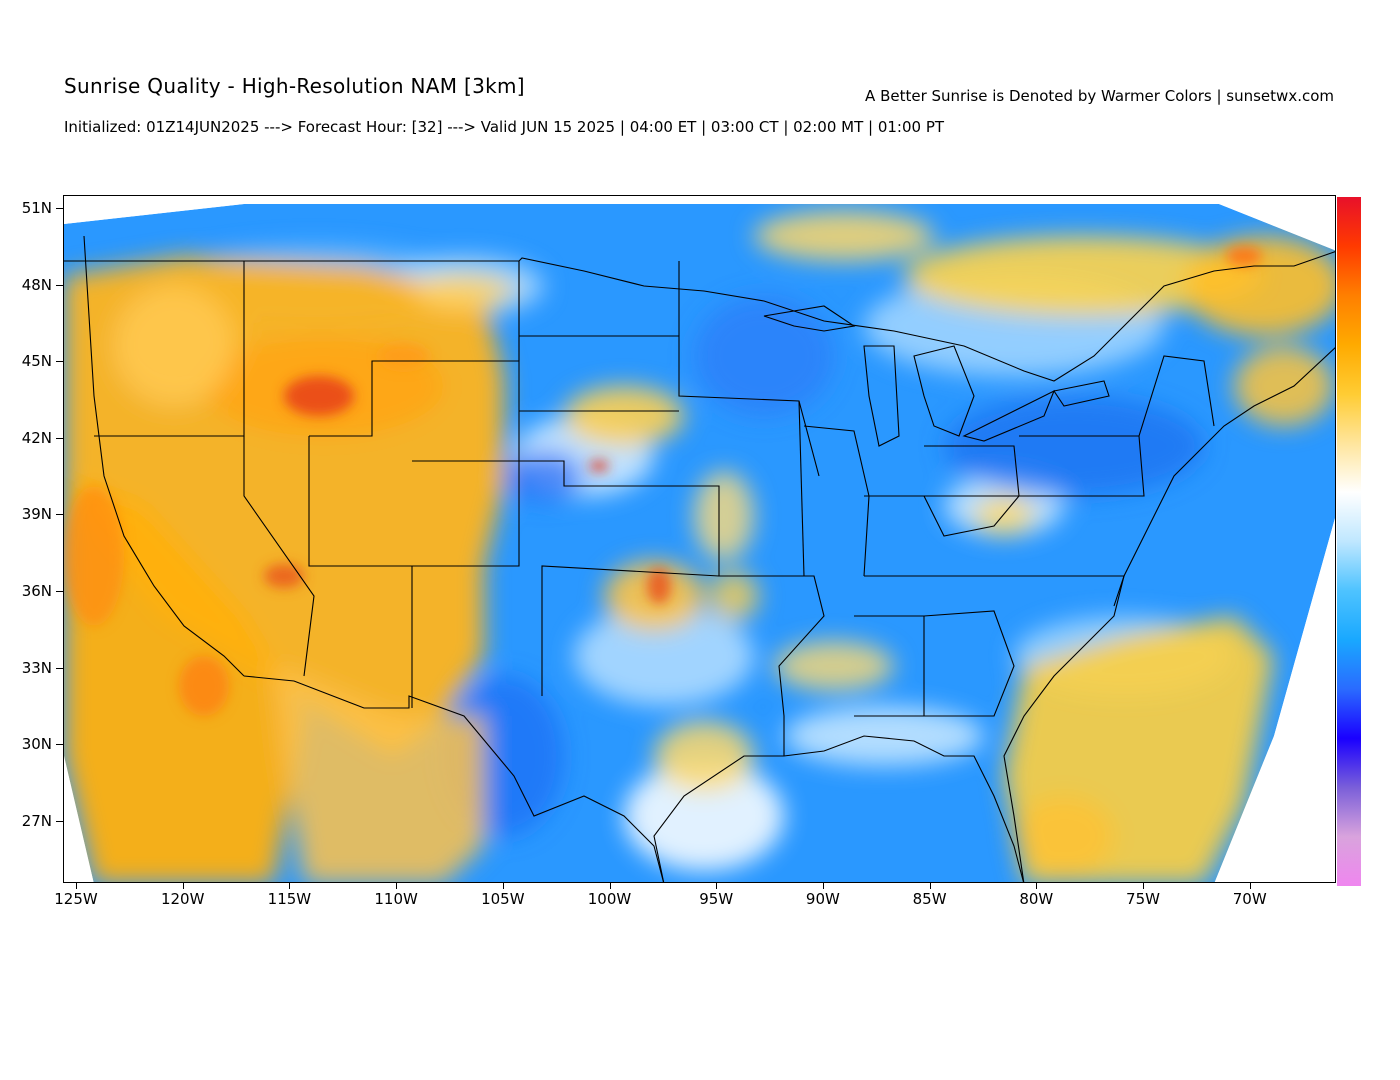 Image resolution: width=1400 pixels, height=1080 pixels. Describe the element at coordinates (609, 899) in the screenshot. I see `lon-tick-label: 100W` at that location.